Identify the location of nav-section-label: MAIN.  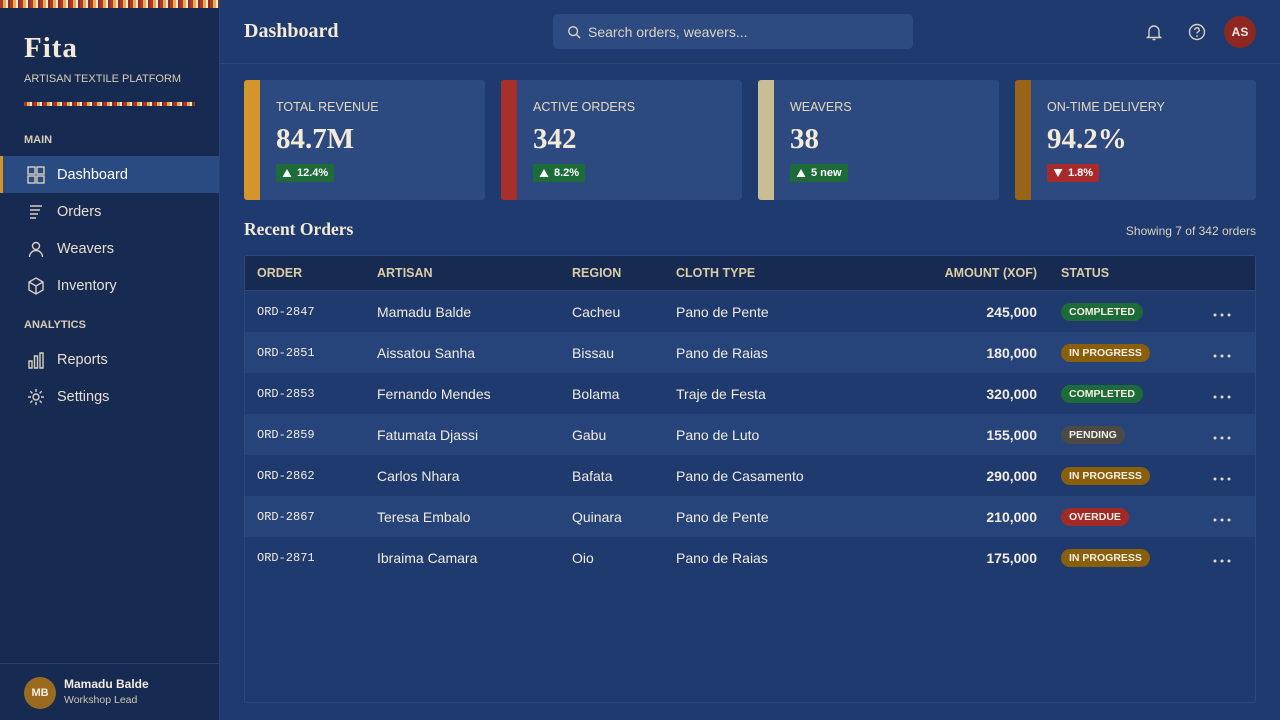
(38, 140).